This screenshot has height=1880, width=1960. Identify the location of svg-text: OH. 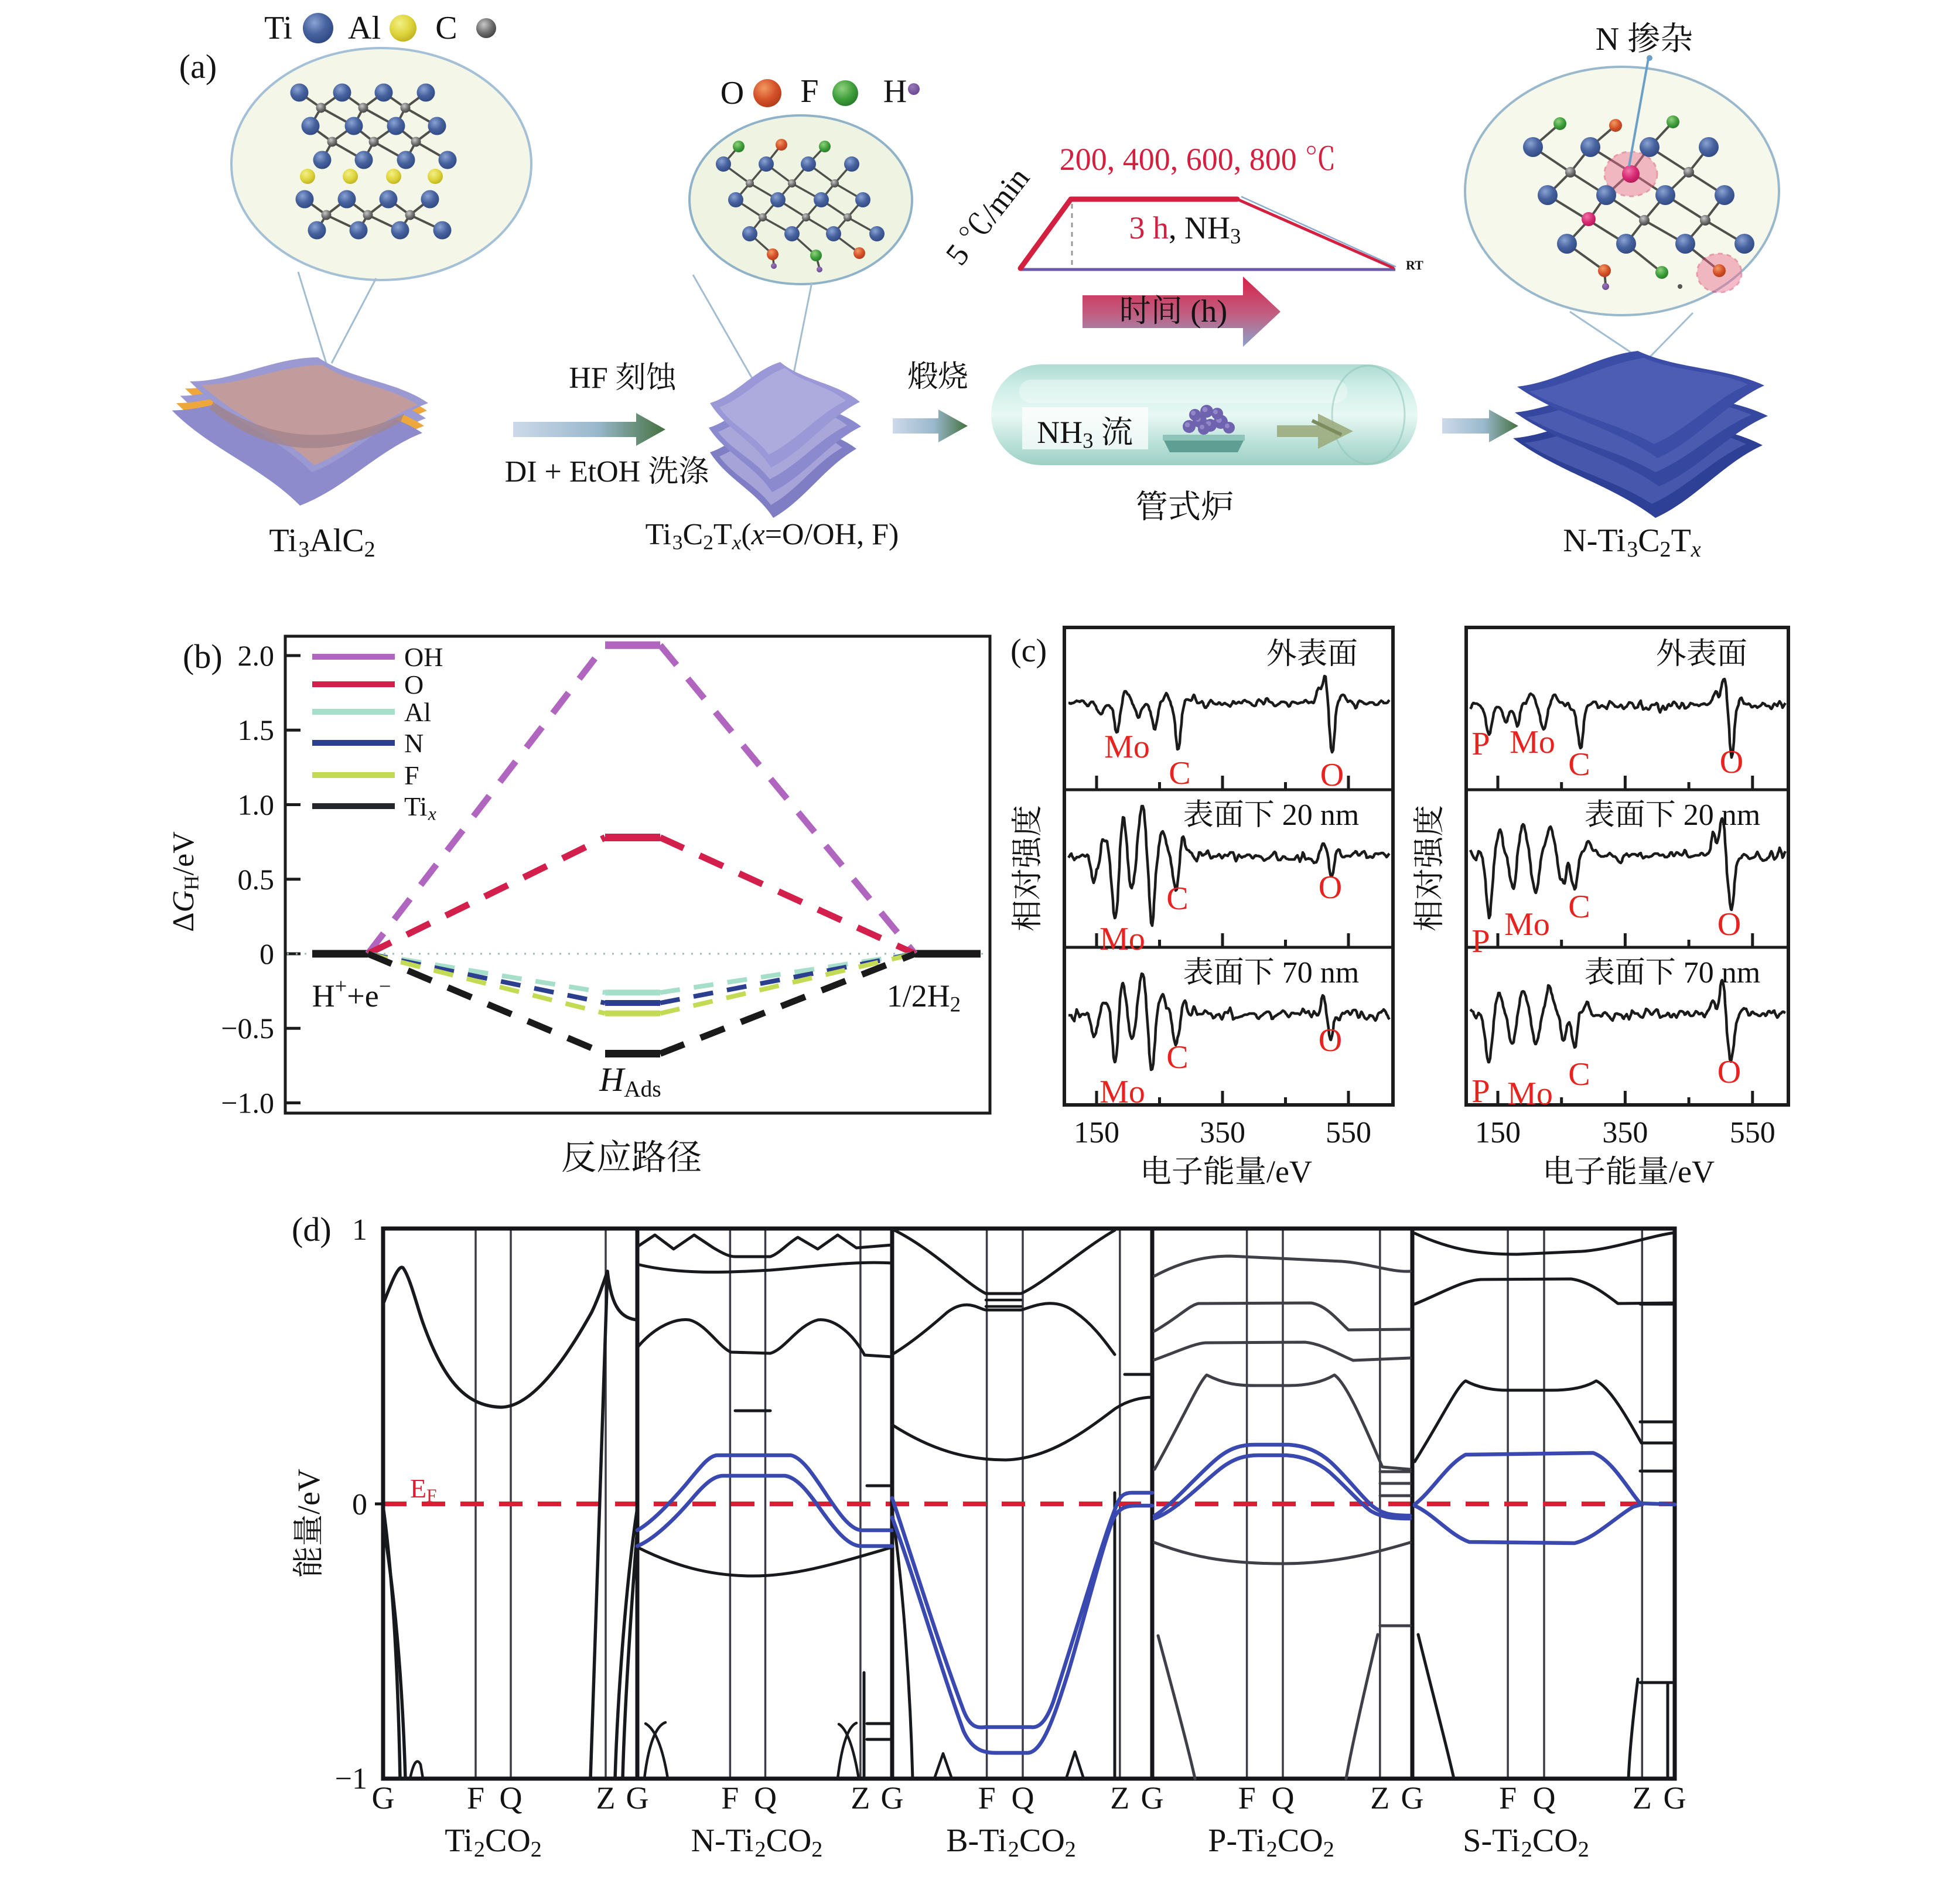
(423, 657).